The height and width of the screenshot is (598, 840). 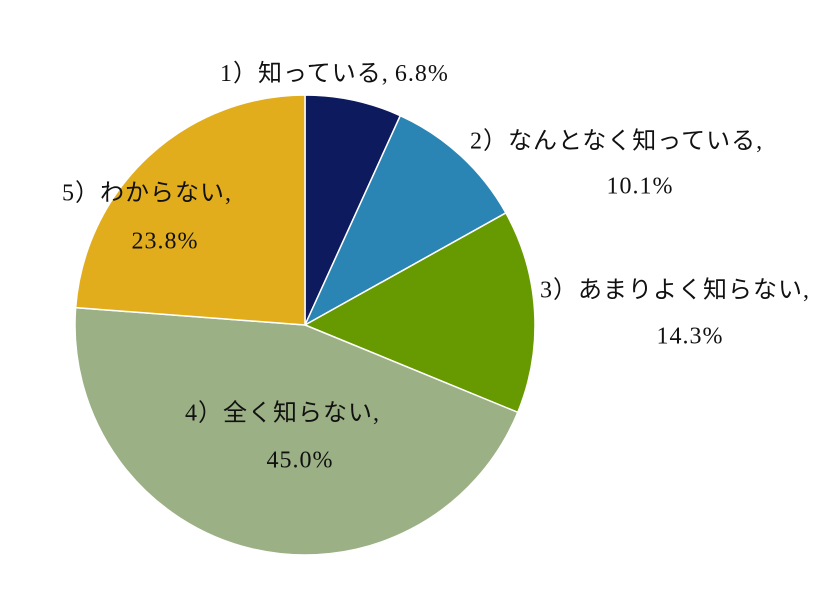 What do you see at coordinates (640, 187) in the screenshot?
I see `value-label: 10.1%` at bounding box center [640, 187].